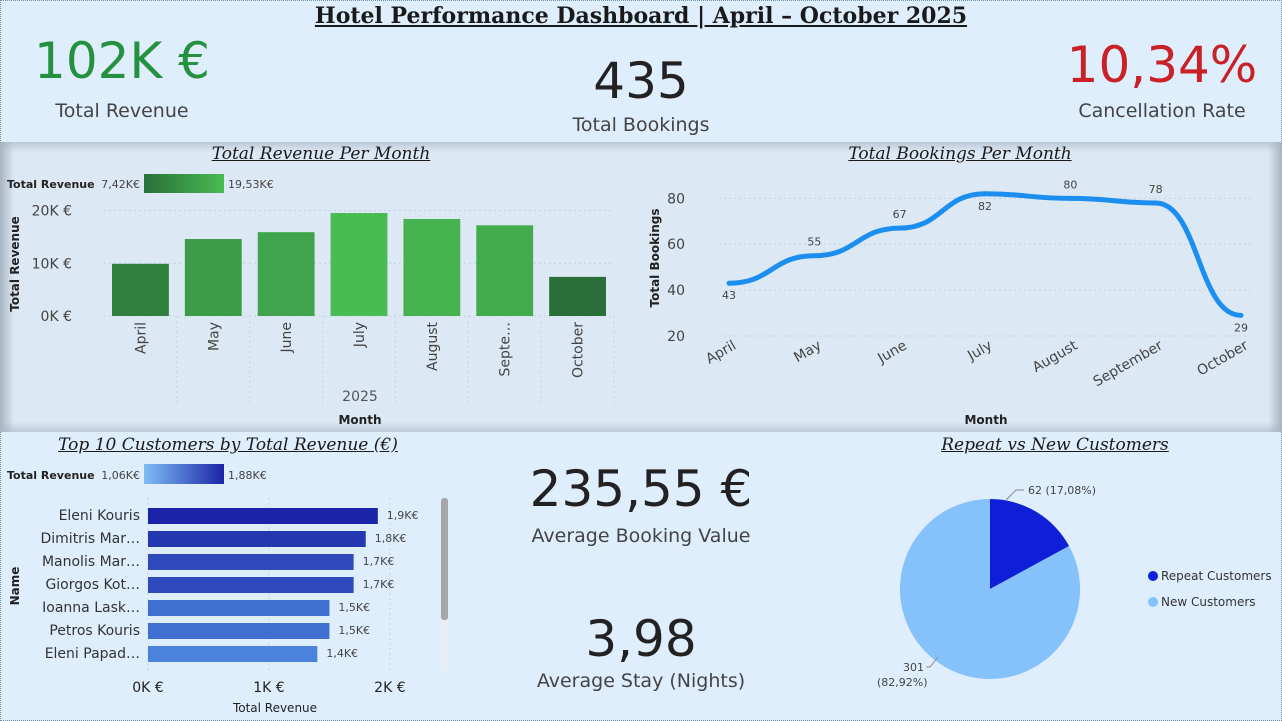 This screenshot has height=721, width=1282. I want to click on band-shadow-left, so click(7, 287).